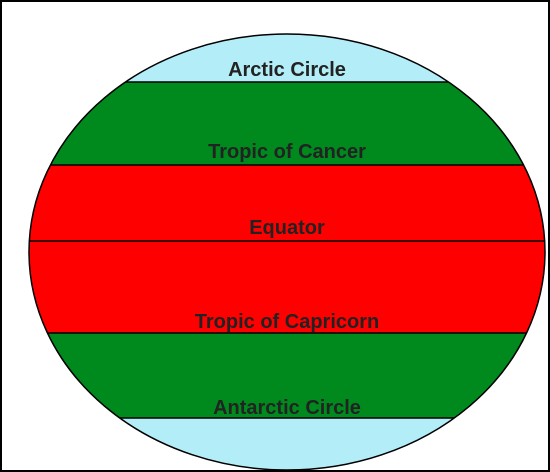 The width and height of the screenshot is (550, 472). What do you see at coordinates (287, 228) in the screenshot?
I see `label: Equator` at bounding box center [287, 228].